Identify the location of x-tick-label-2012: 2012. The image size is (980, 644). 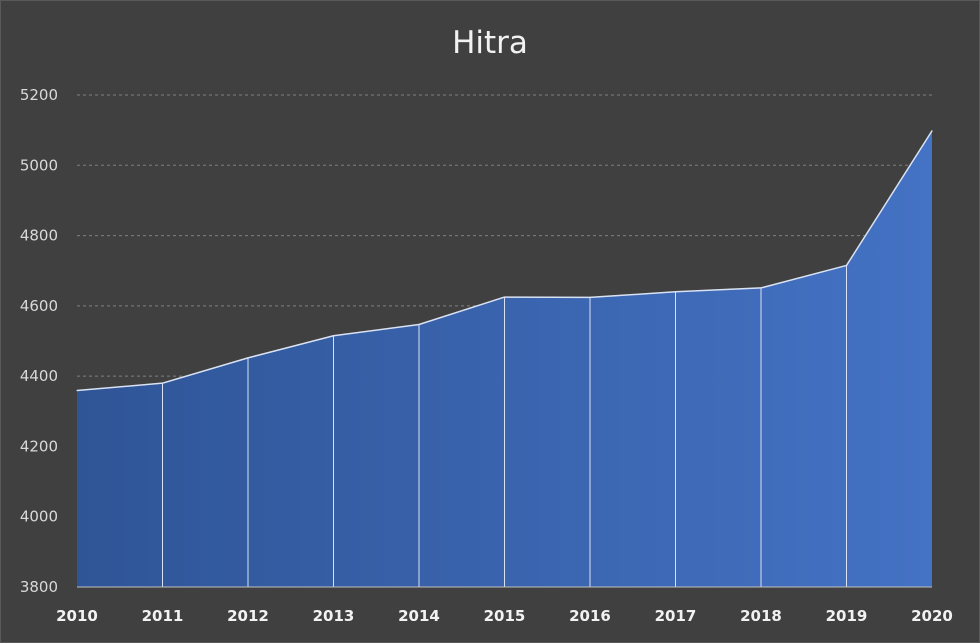
(248, 616).